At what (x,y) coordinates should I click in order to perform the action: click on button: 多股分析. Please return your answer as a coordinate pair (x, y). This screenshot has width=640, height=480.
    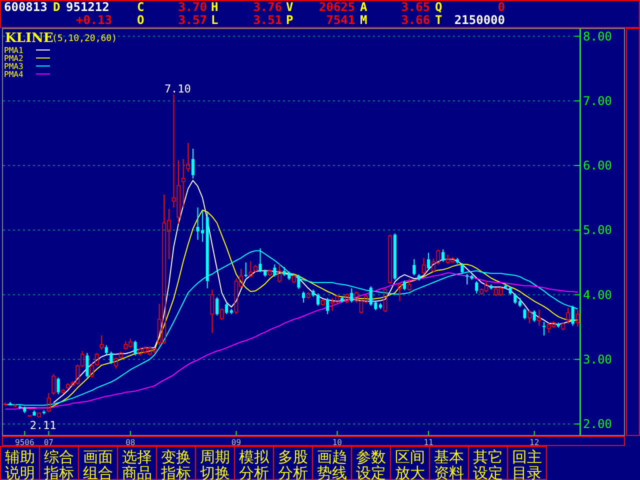
    Looking at the image, I should click on (293, 463).